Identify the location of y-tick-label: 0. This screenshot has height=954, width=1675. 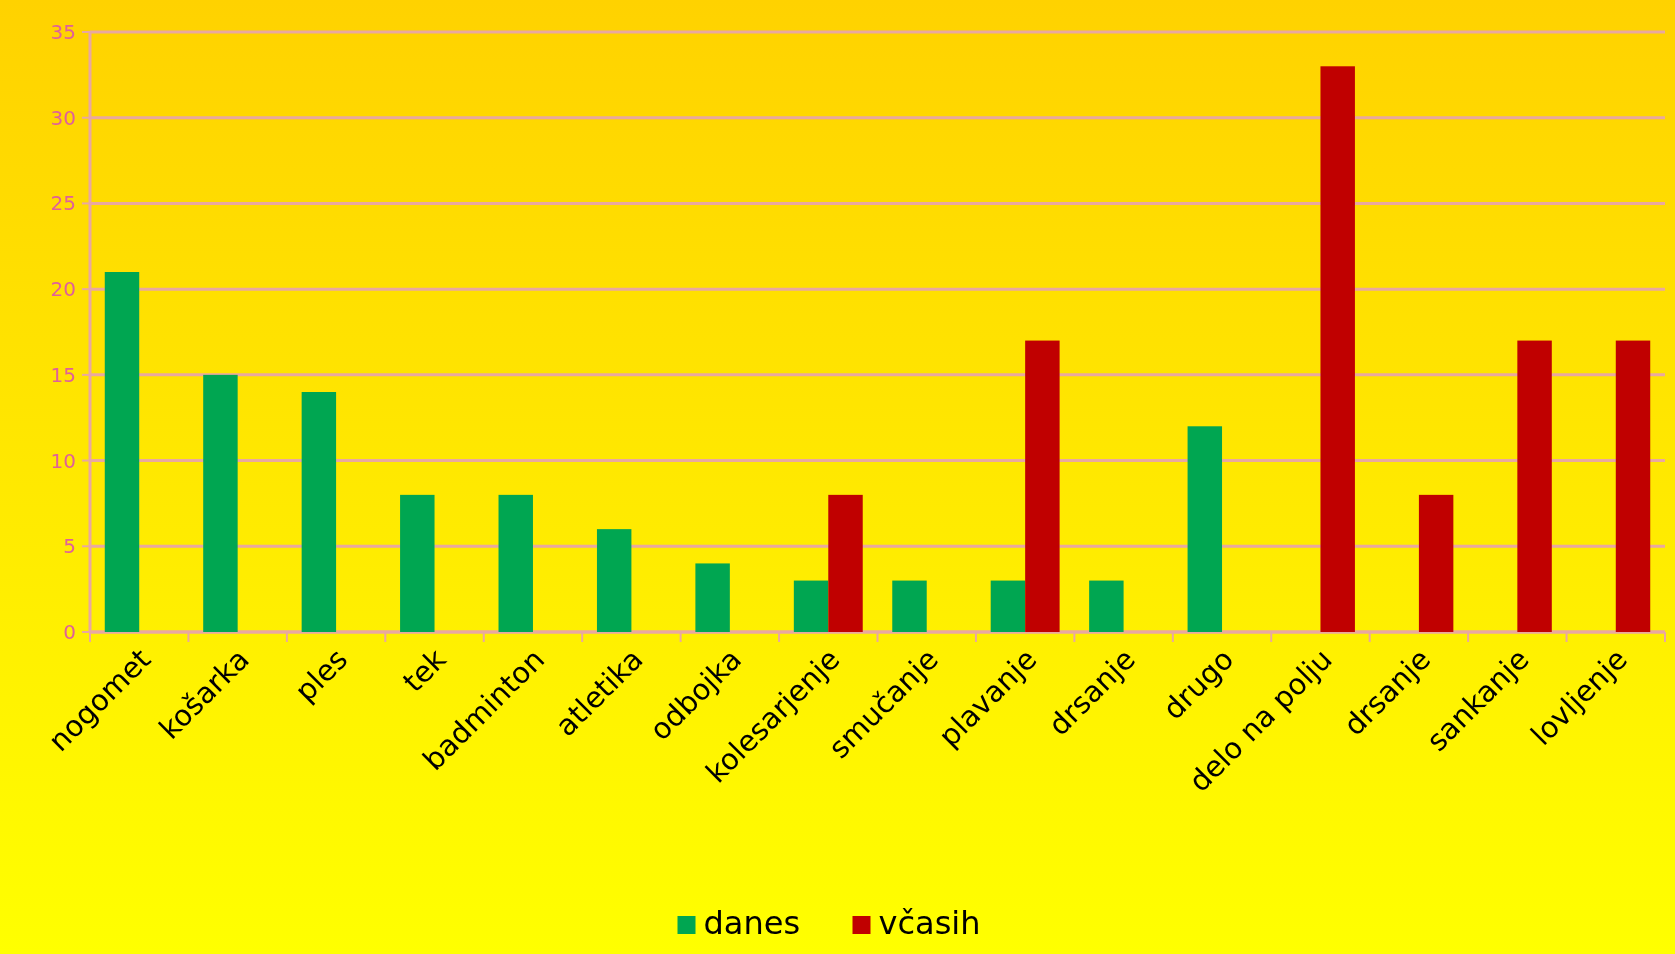
(69, 632).